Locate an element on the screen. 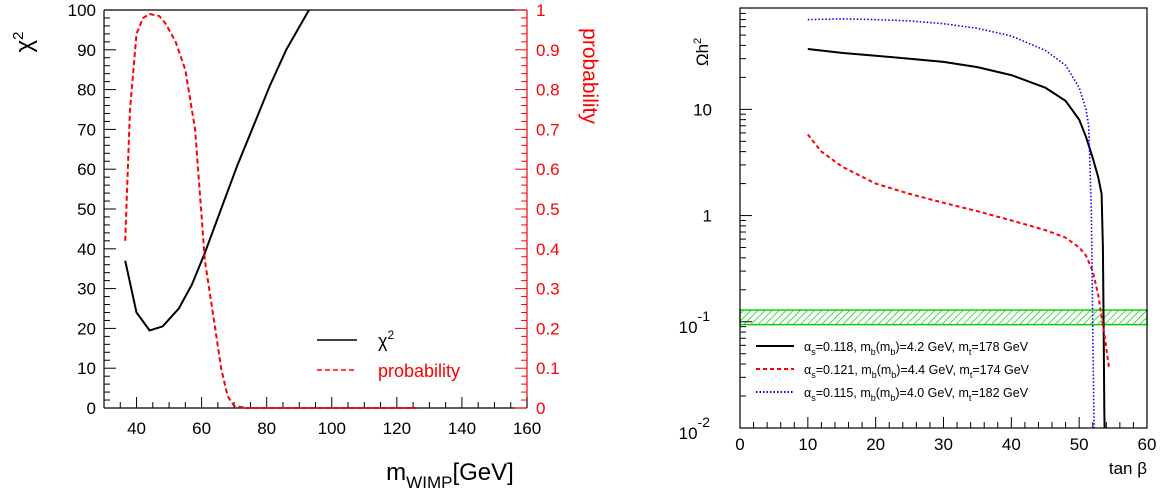 This screenshot has width=1167, height=499. y-tick-label: 100 is located at coordinates (82, 10).